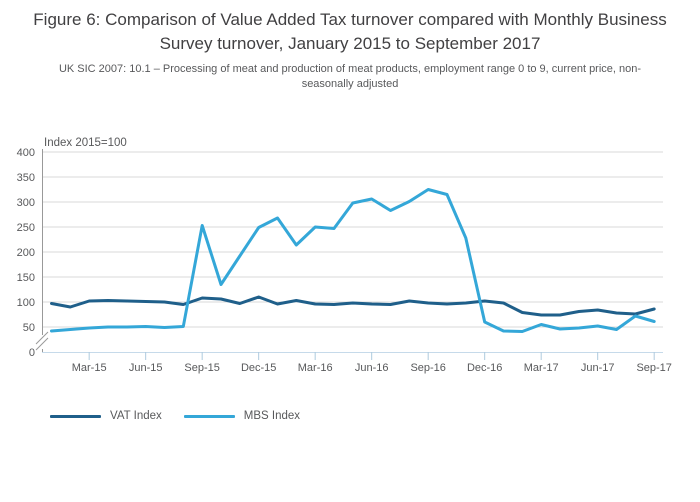 This screenshot has height=502, width=700. Describe the element at coordinates (598, 368) in the screenshot. I see `x-tick-label: Jun-17` at that location.